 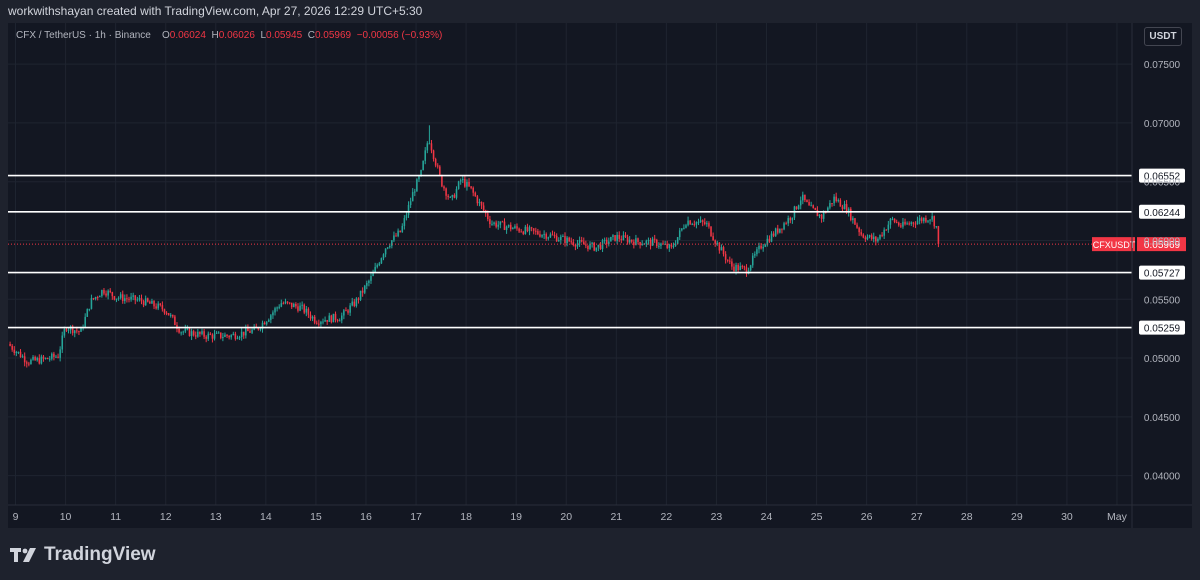 I want to click on x-tick-label: 20, so click(x=566, y=517).